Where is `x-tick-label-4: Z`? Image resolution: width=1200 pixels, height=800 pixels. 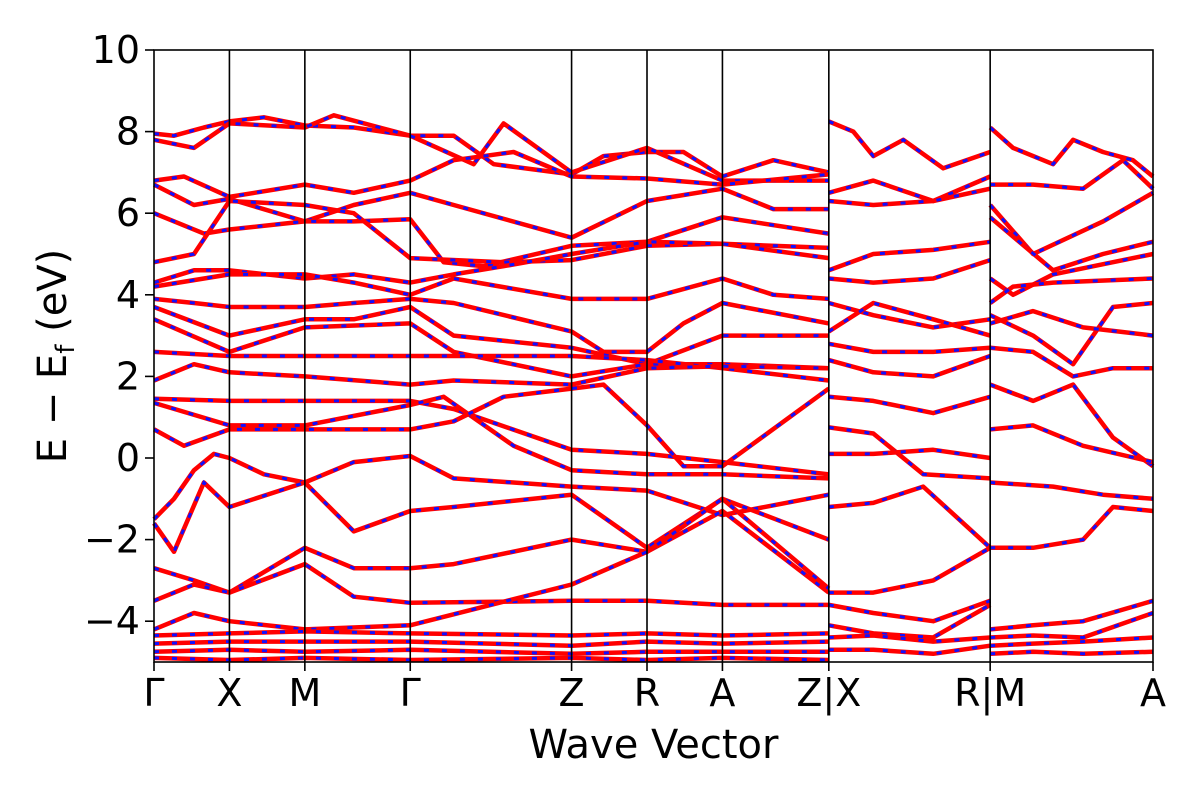 x-tick-label-4: Z is located at coordinates (572, 693).